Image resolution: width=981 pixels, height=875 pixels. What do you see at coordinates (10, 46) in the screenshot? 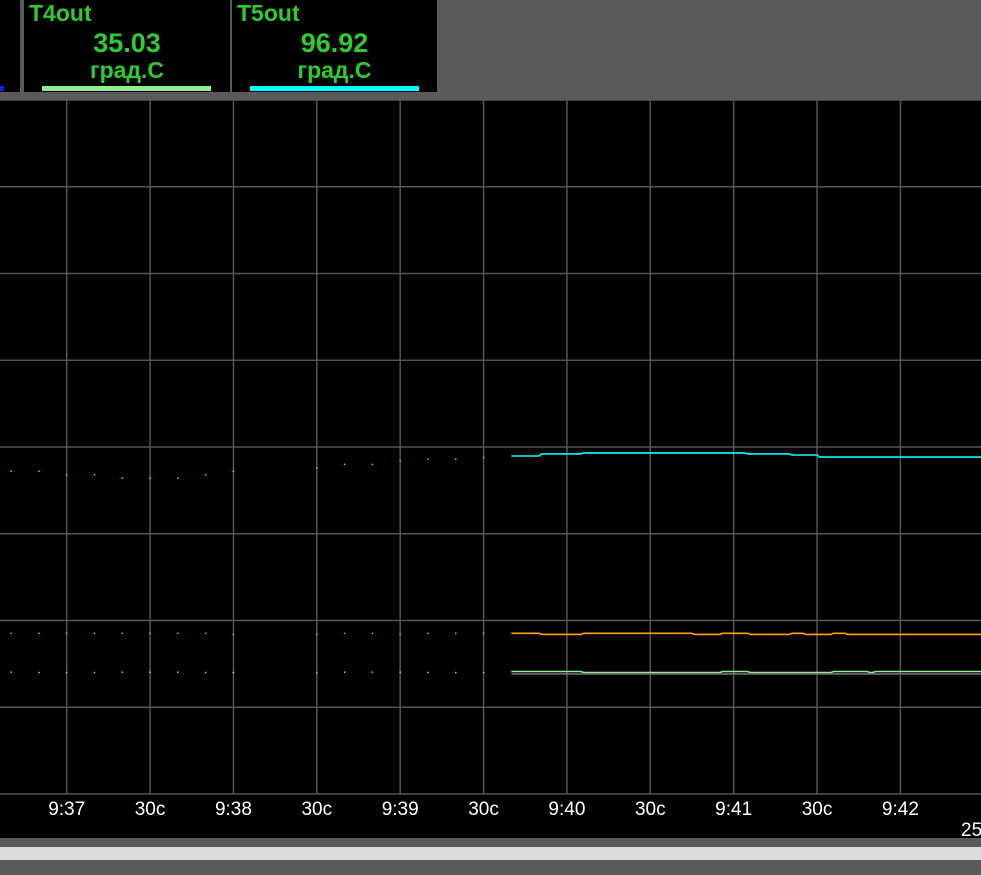
I see `indicator-panel-partial` at bounding box center [10, 46].